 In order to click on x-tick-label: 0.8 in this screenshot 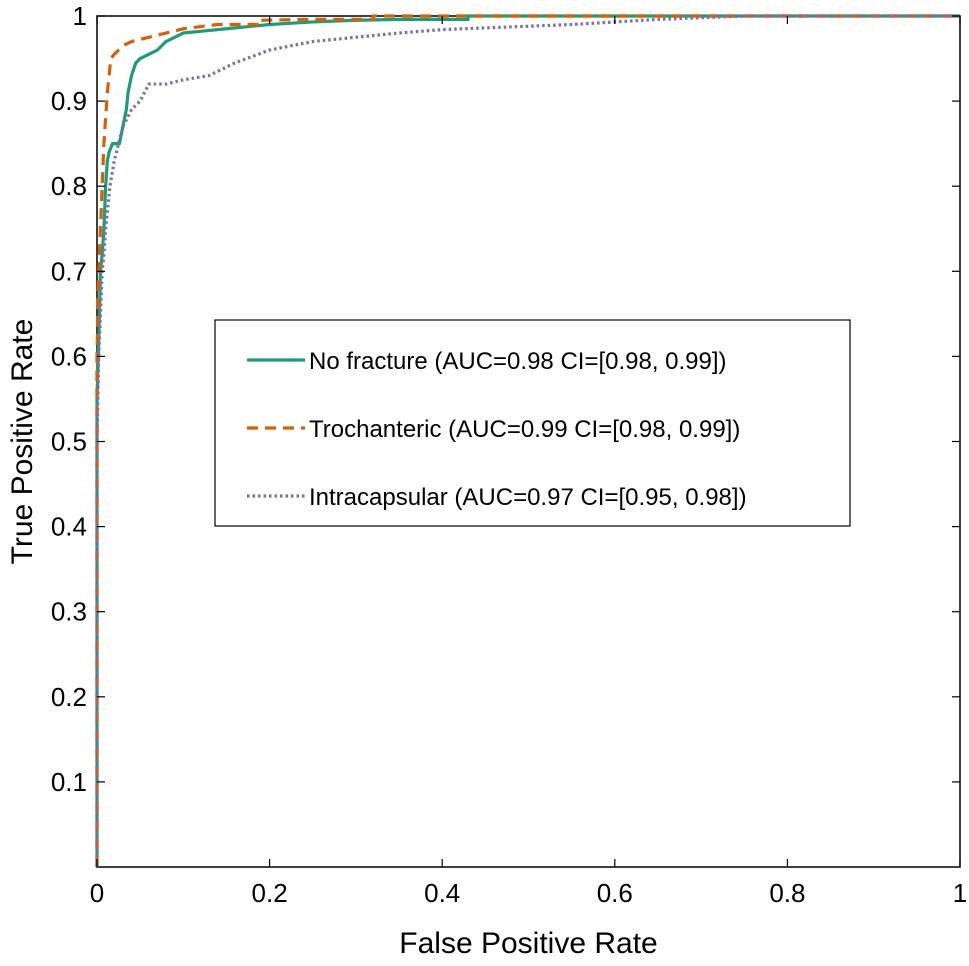, I will do `click(787, 893)`.